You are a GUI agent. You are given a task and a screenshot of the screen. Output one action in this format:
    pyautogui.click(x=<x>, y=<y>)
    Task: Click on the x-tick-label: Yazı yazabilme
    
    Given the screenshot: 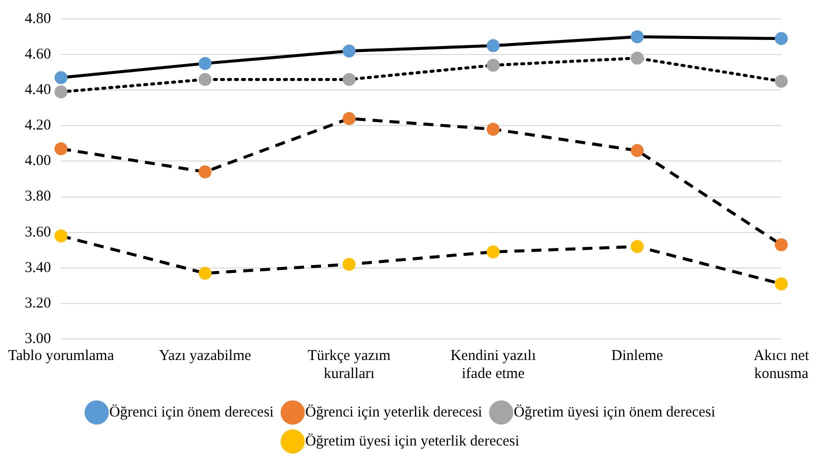 What is the action you would take?
    pyautogui.click(x=205, y=356)
    